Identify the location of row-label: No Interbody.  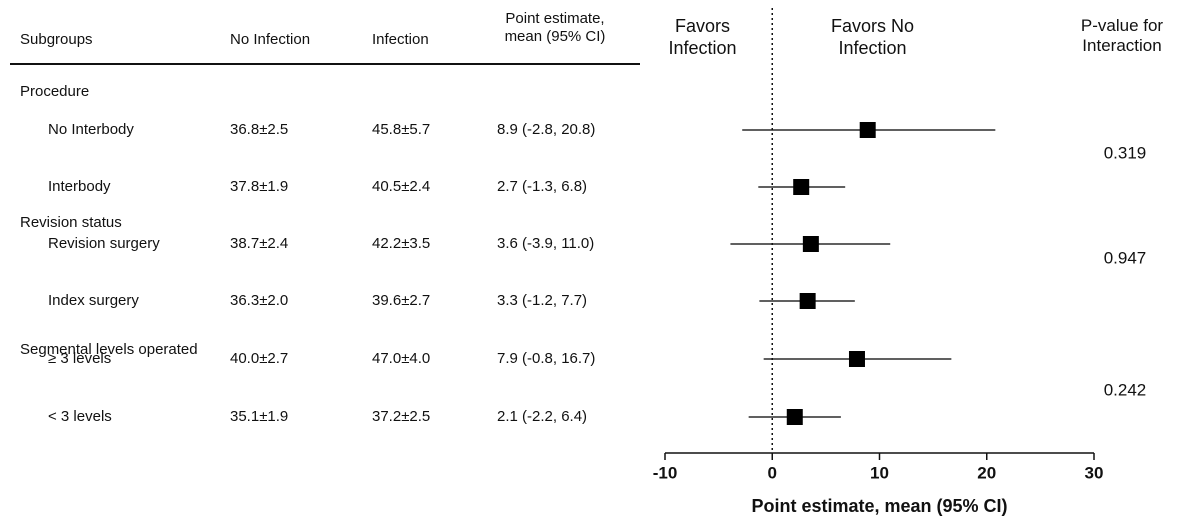
(91, 129).